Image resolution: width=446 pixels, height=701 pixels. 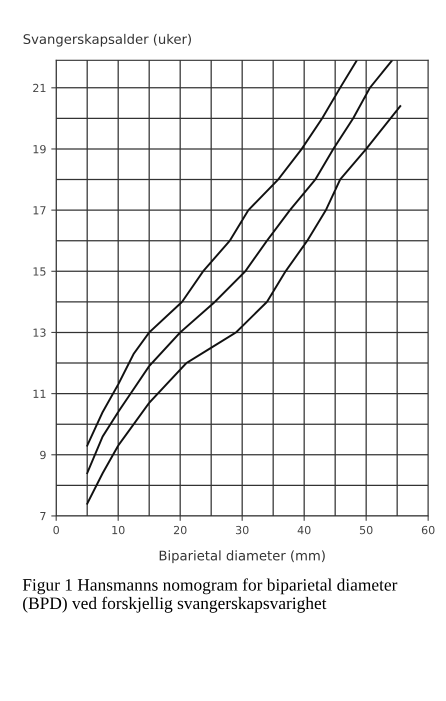 I want to click on y-tick-label: 11, so click(x=40, y=394).